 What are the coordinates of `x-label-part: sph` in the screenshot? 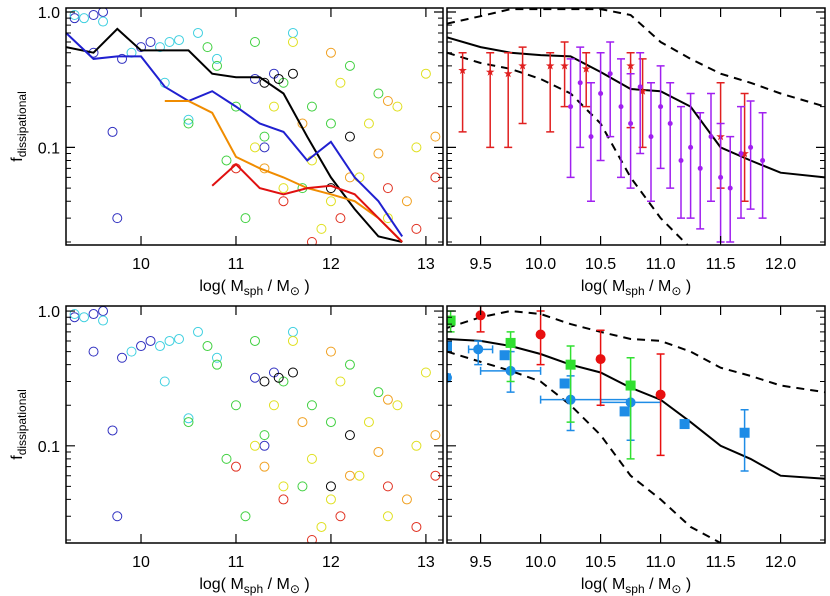 It's located at (253, 291).